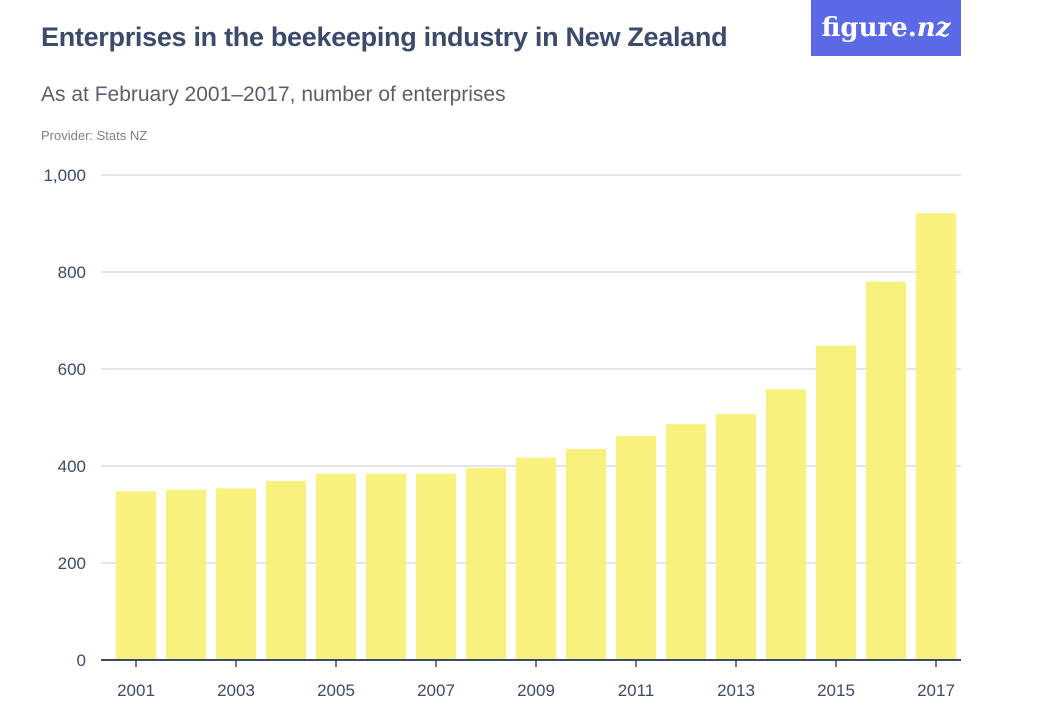 This screenshot has width=1050, height=718. What do you see at coordinates (64, 175) in the screenshot?
I see `y-tick-label-1000: 1,000` at bounding box center [64, 175].